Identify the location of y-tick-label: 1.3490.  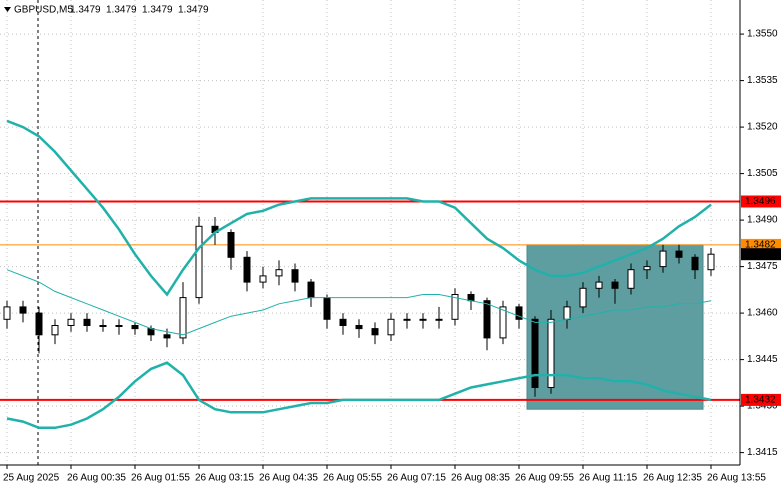
(762, 220).